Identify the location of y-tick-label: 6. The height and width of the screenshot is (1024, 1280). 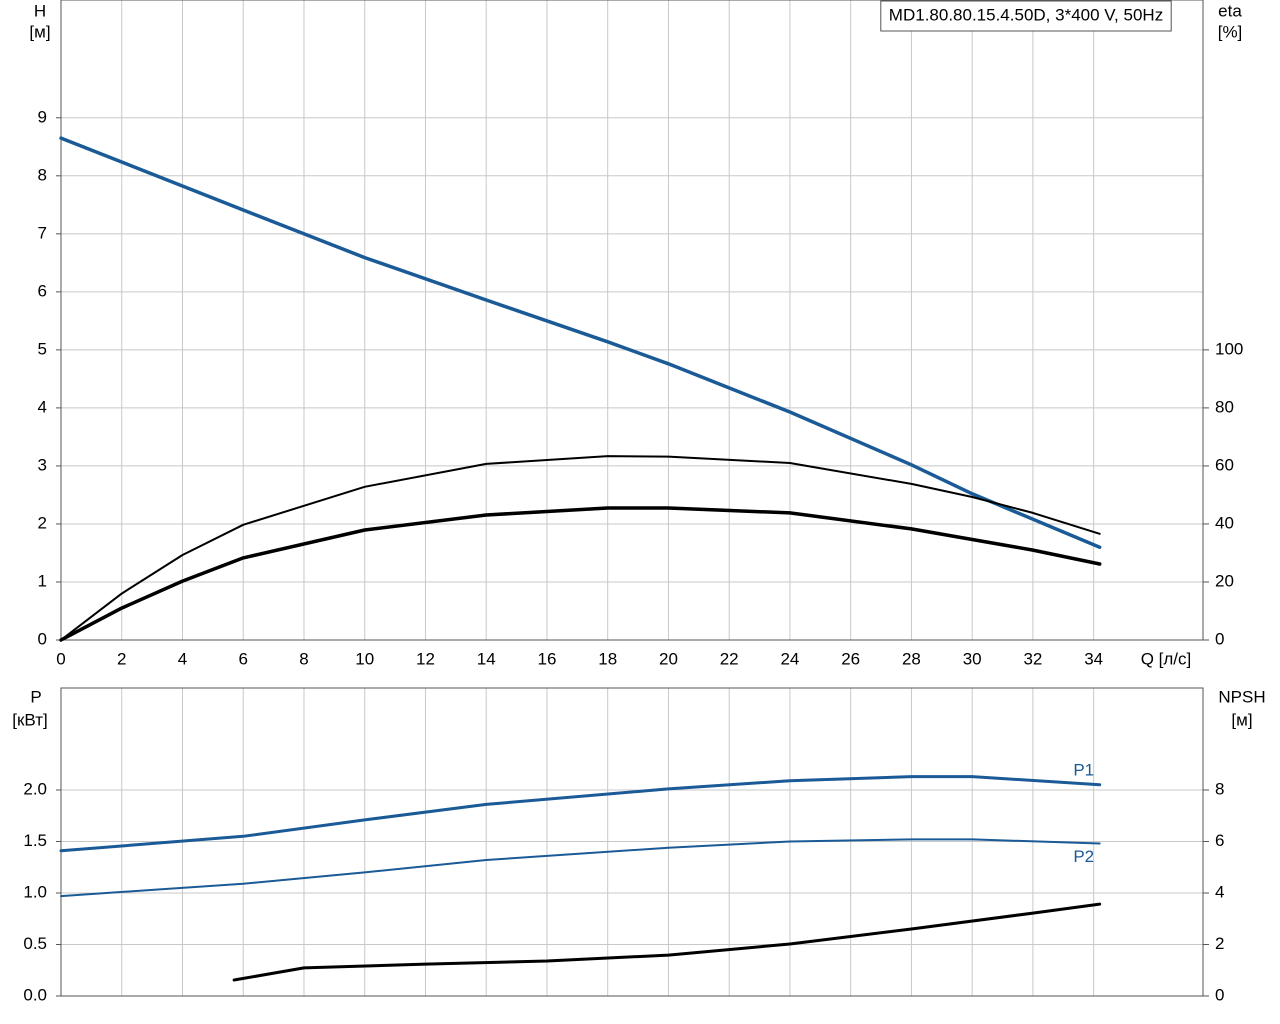
(42, 290).